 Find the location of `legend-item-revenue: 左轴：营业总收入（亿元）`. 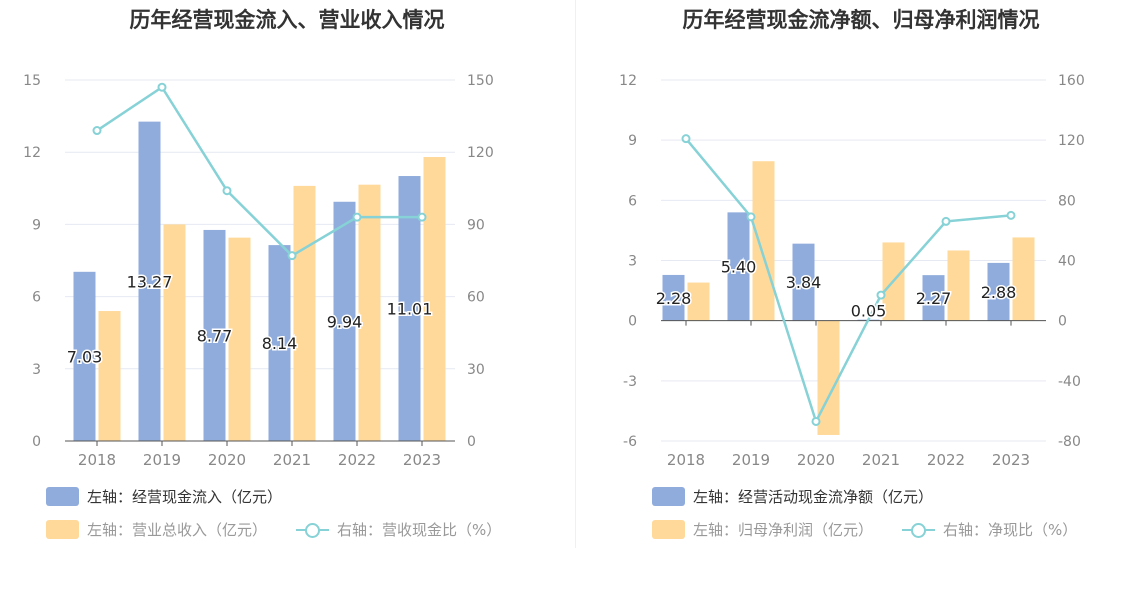

legend-item-revenue: 左轴：营业总收入（亿元） is located at coordinates (156, 529).